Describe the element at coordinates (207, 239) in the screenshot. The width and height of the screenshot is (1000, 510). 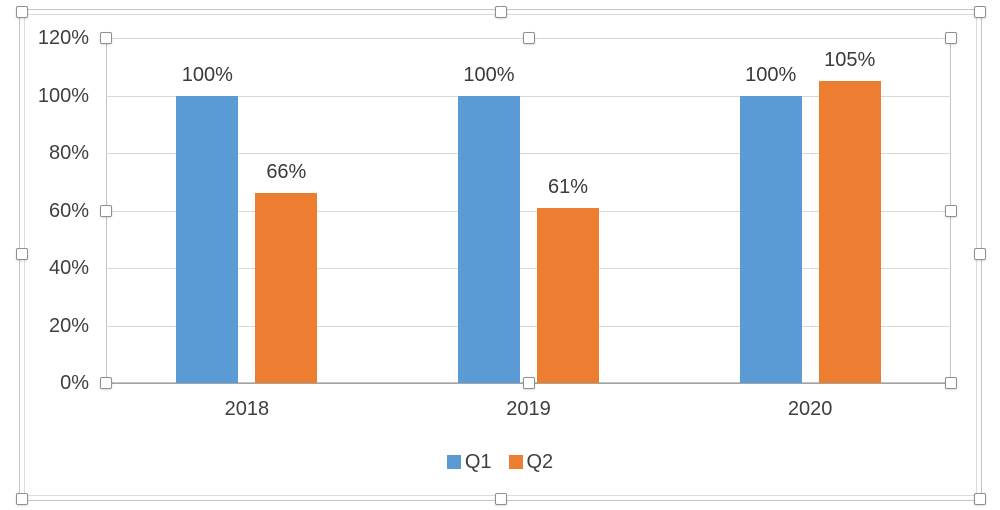
I see `bar-q1-2018` at that location.